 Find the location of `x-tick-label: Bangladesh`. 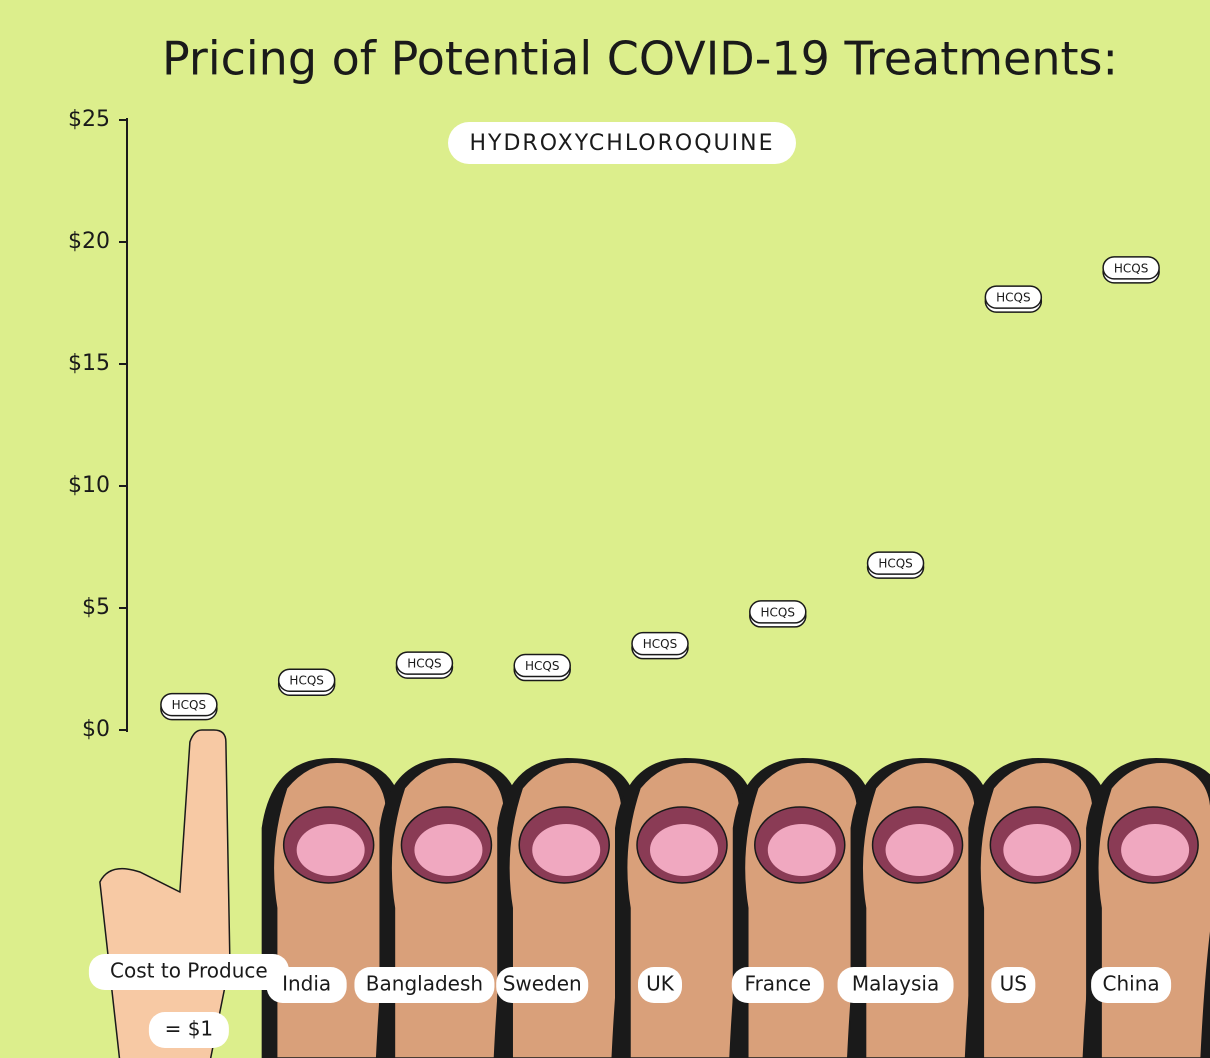

x-tick-label: Bangladesh is located at coordinates (424, 984).